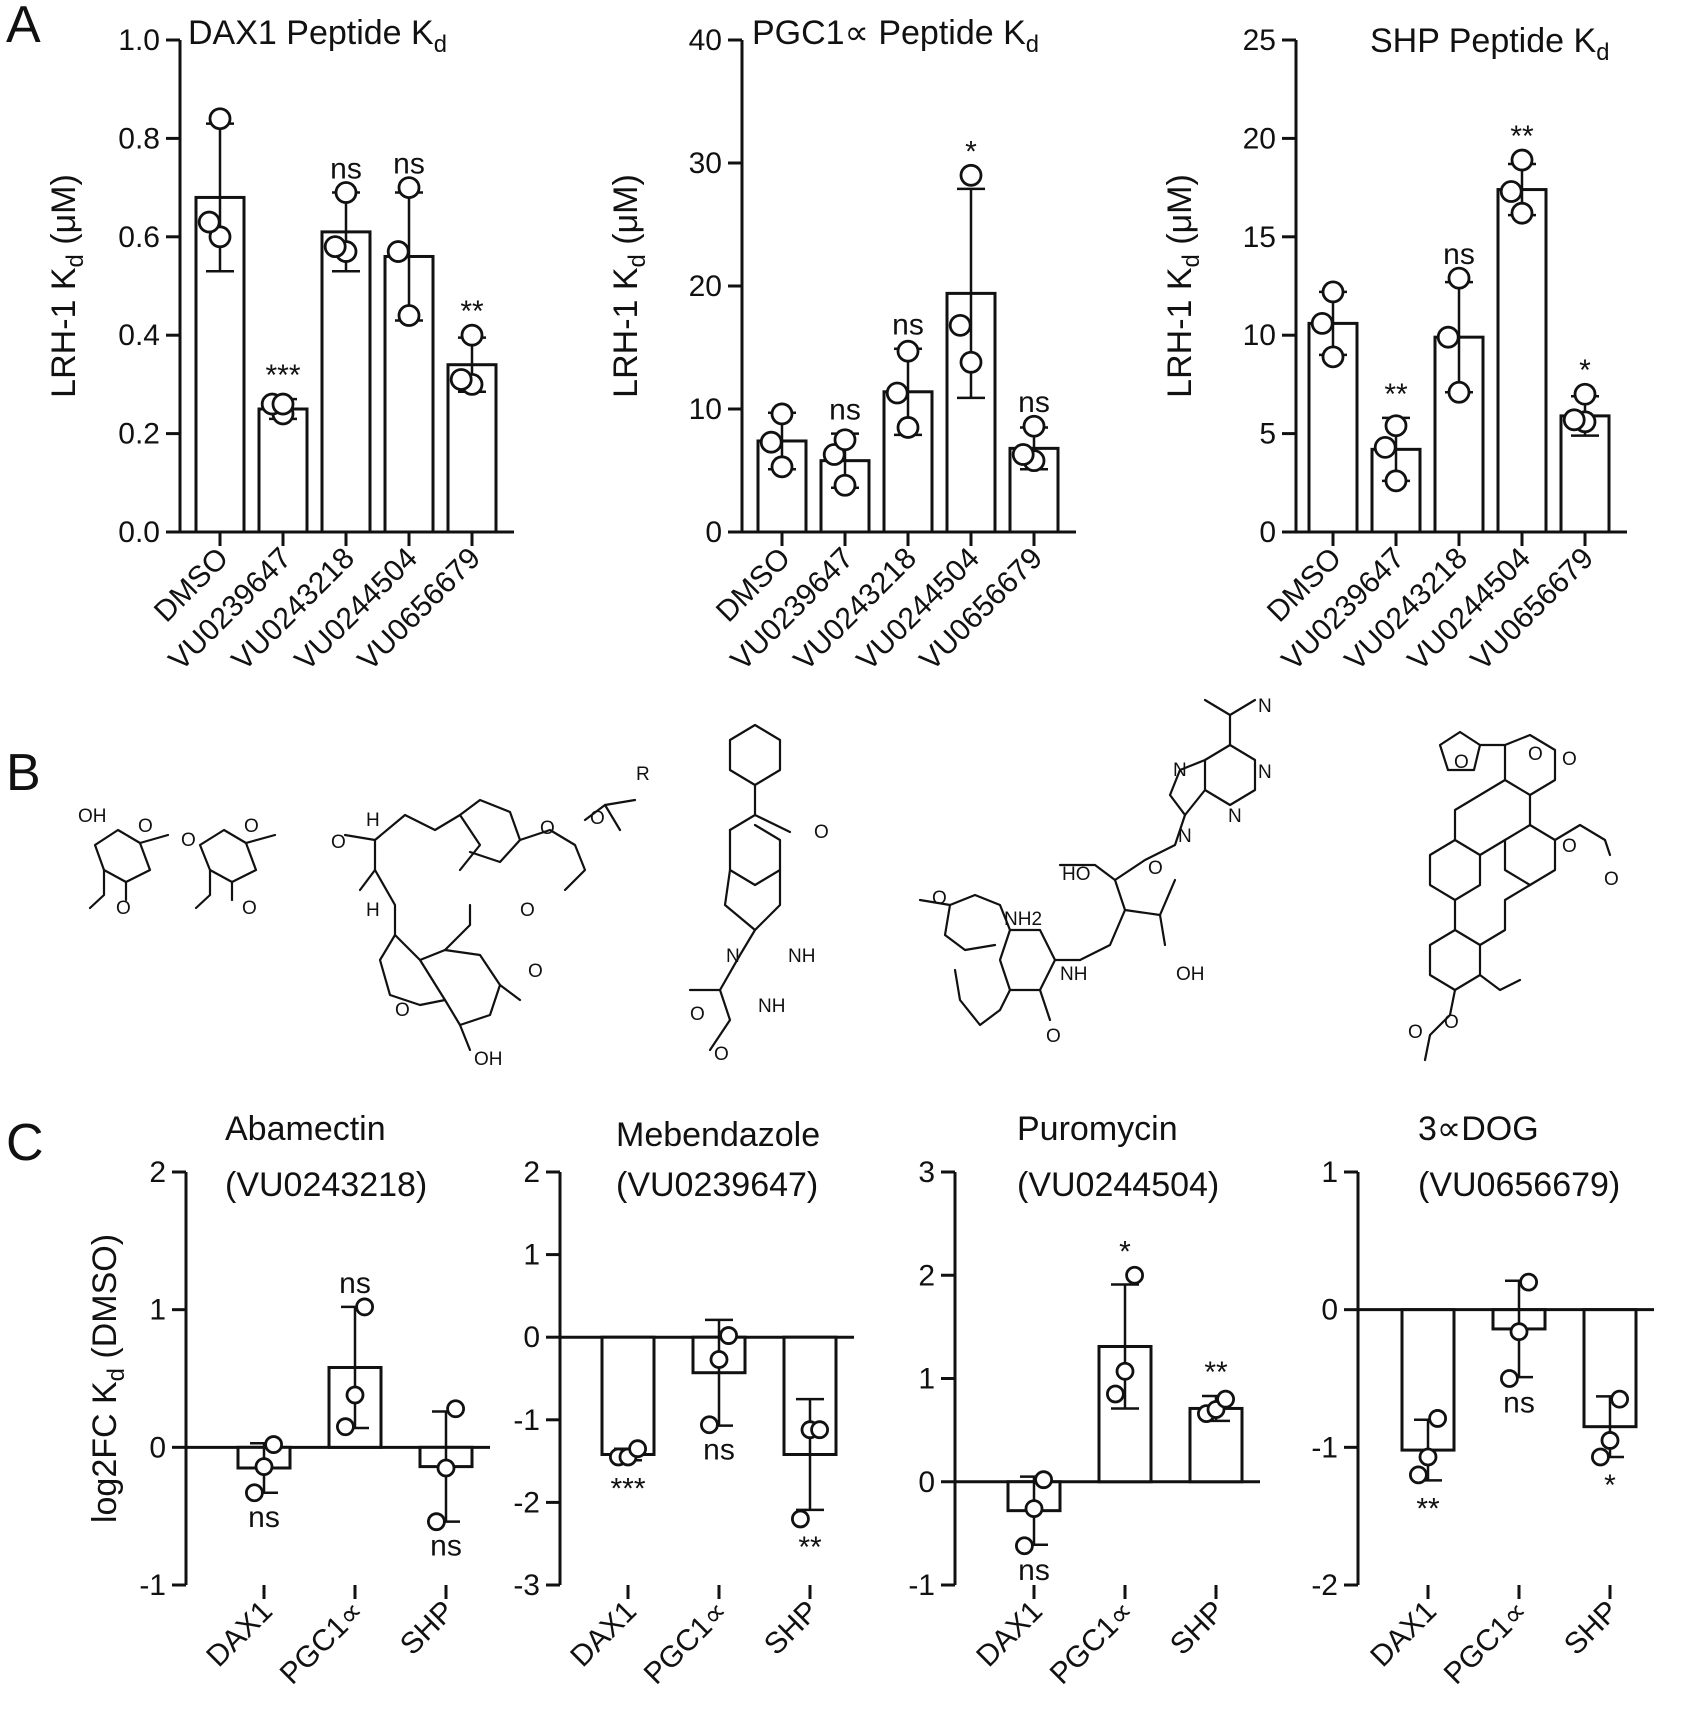  What do you see at coordinates (139, 532) in the screenshot?
I see `y-tick-label: 0.0` at bounding box center [139, 532].